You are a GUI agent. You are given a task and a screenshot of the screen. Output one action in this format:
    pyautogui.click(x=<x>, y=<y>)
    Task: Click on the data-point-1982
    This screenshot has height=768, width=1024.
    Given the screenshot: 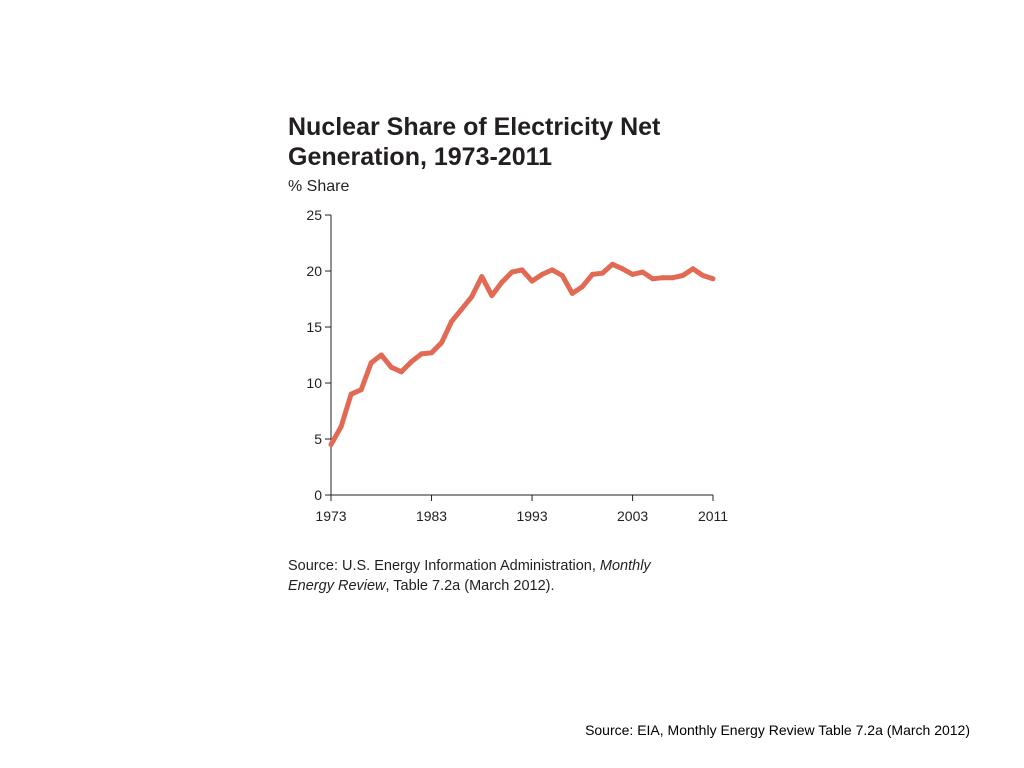 What is the action you would take?
    pyautogui.click(x=421, y=354)
    